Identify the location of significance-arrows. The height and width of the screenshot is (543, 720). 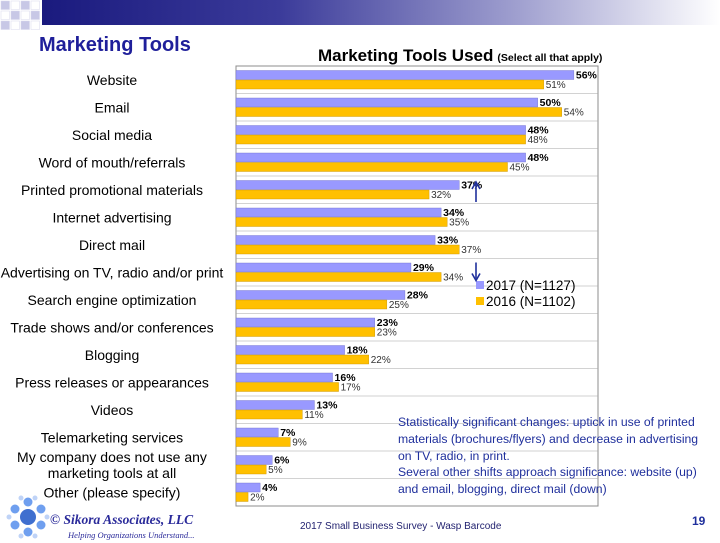
(476, 231).